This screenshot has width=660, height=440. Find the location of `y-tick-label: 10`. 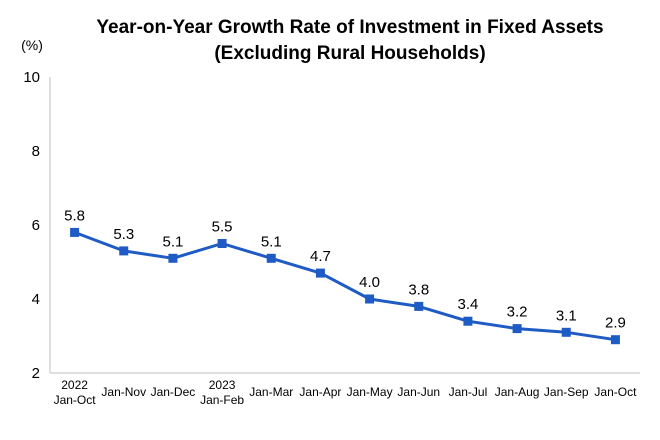

y-tick-label: 10 is located at coordinates (31, 77).